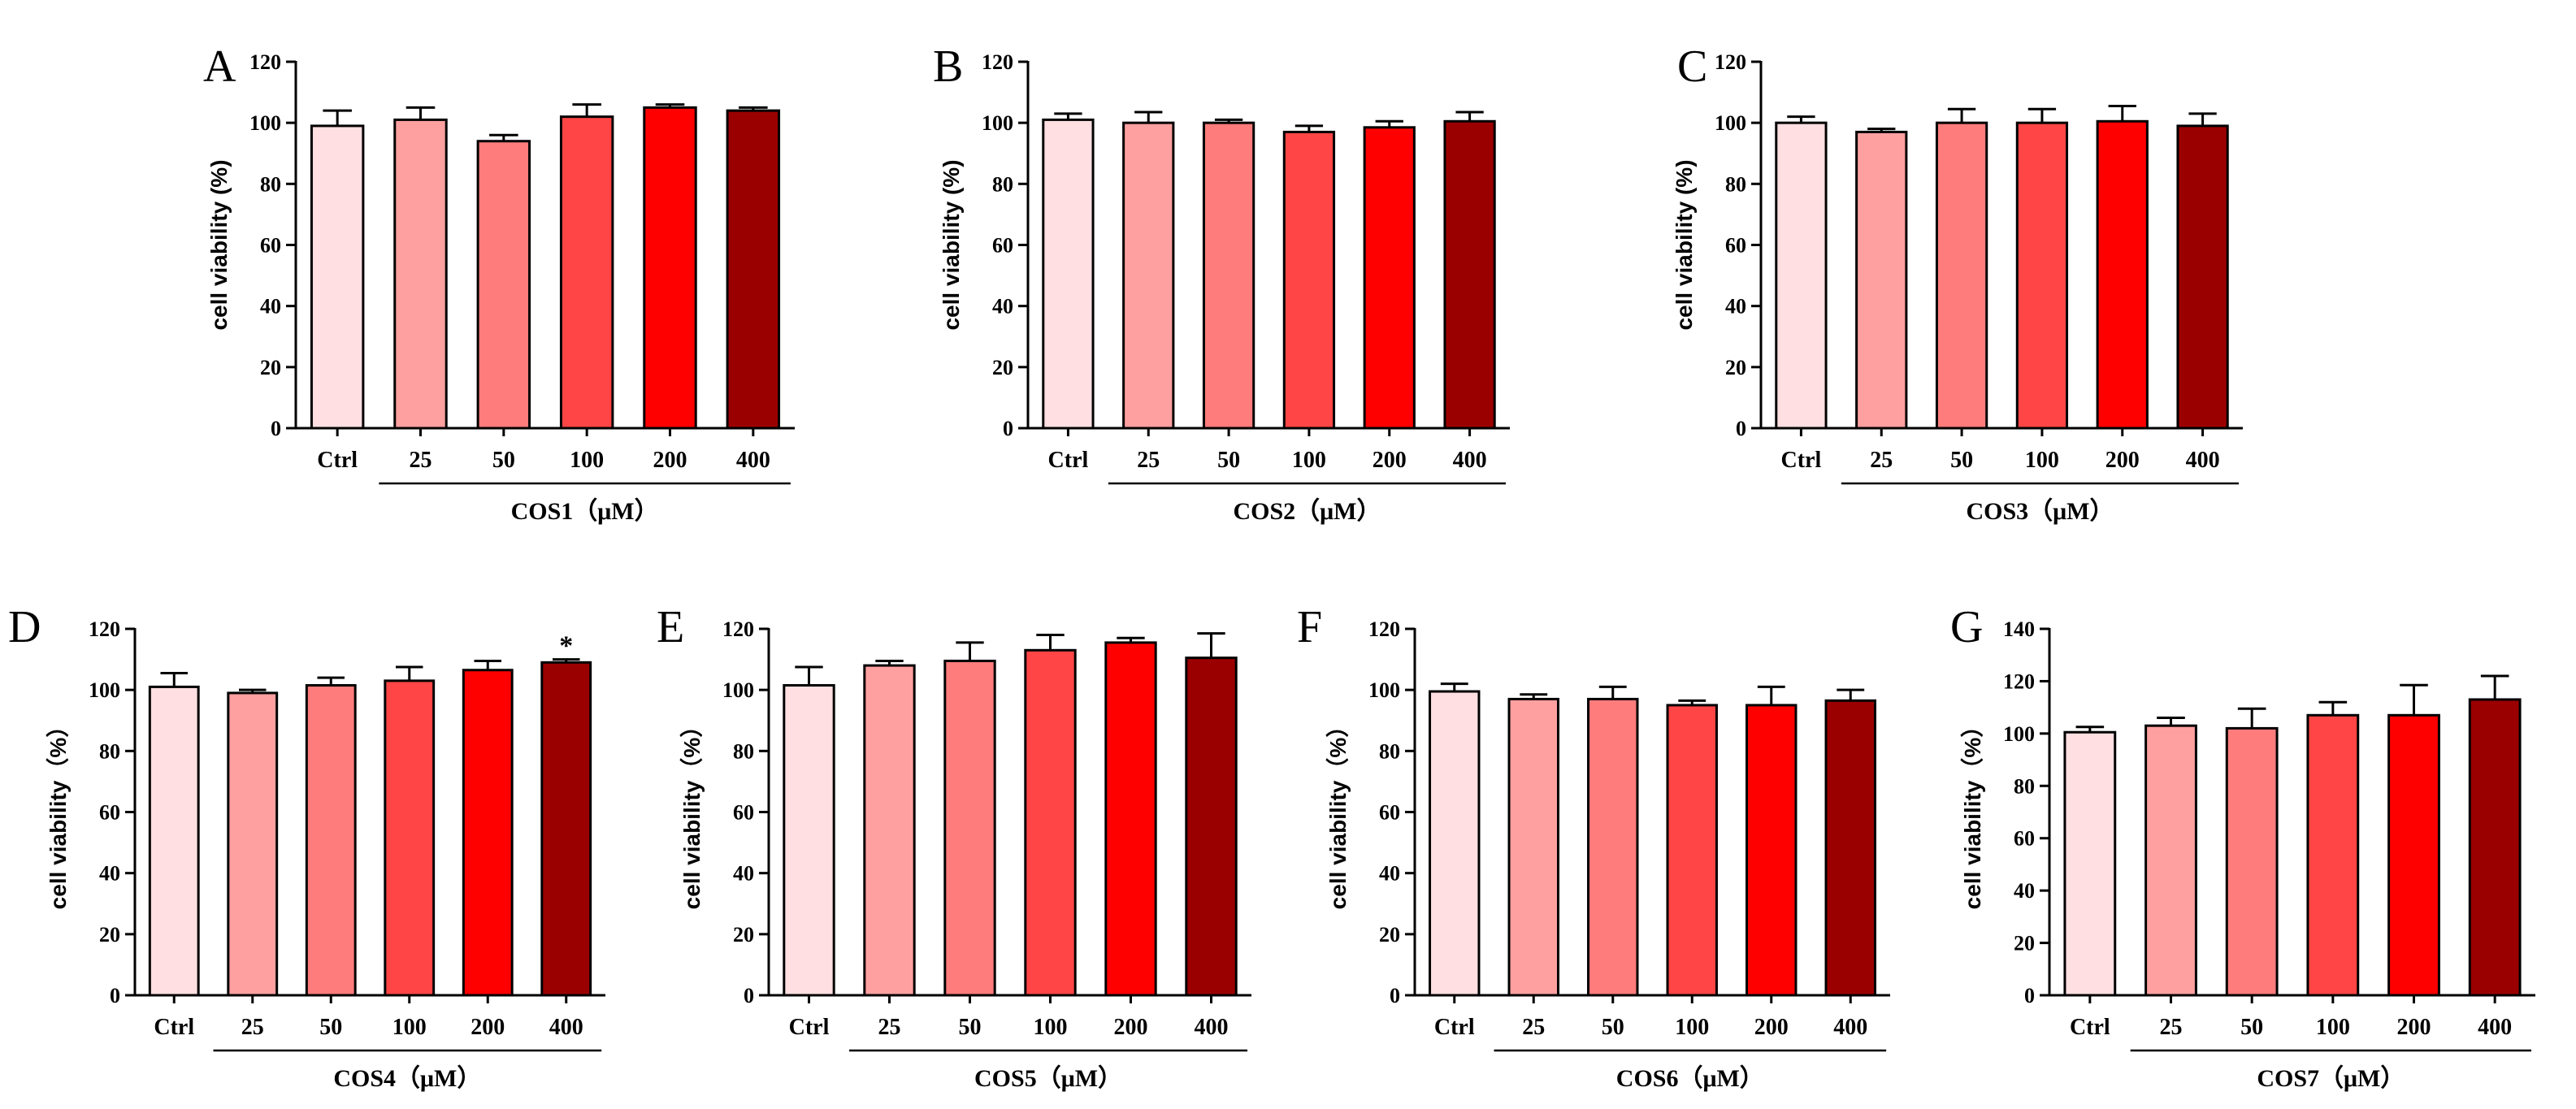 The width and height of the screenshot is (2576, 1109). What do you see at coordinates (1692, 66) in the screenshot?
I see `panel-letter: C` at bounding box center [1692, 66].